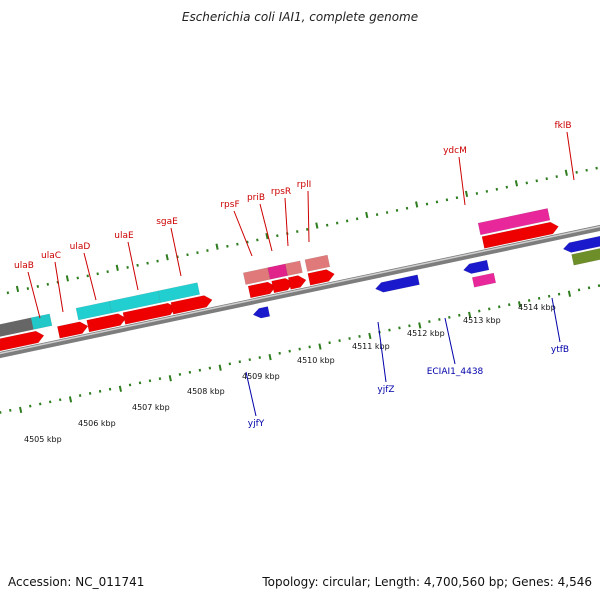 This screenshot has width=600, height=600. What do you see at coordinates (76, 582) in the screenshot?
I see `accession-text: Accession: NC_011741` at bounding box center [76, 582].